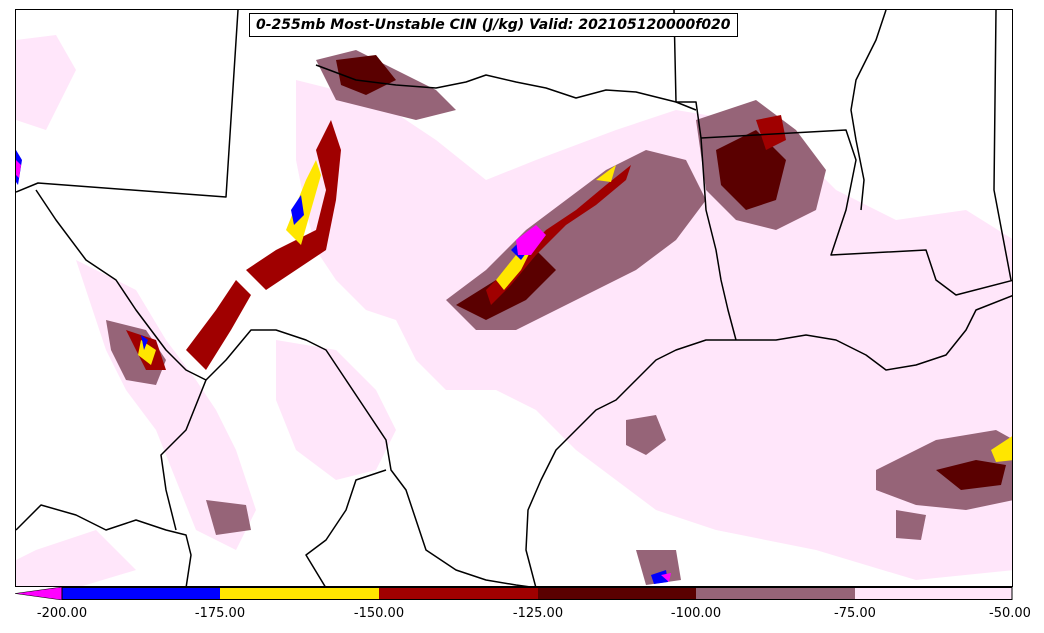 This screenshot has height=633, width=1044. I want to click on oklahoma-texas-red-river, so click(506, 87).